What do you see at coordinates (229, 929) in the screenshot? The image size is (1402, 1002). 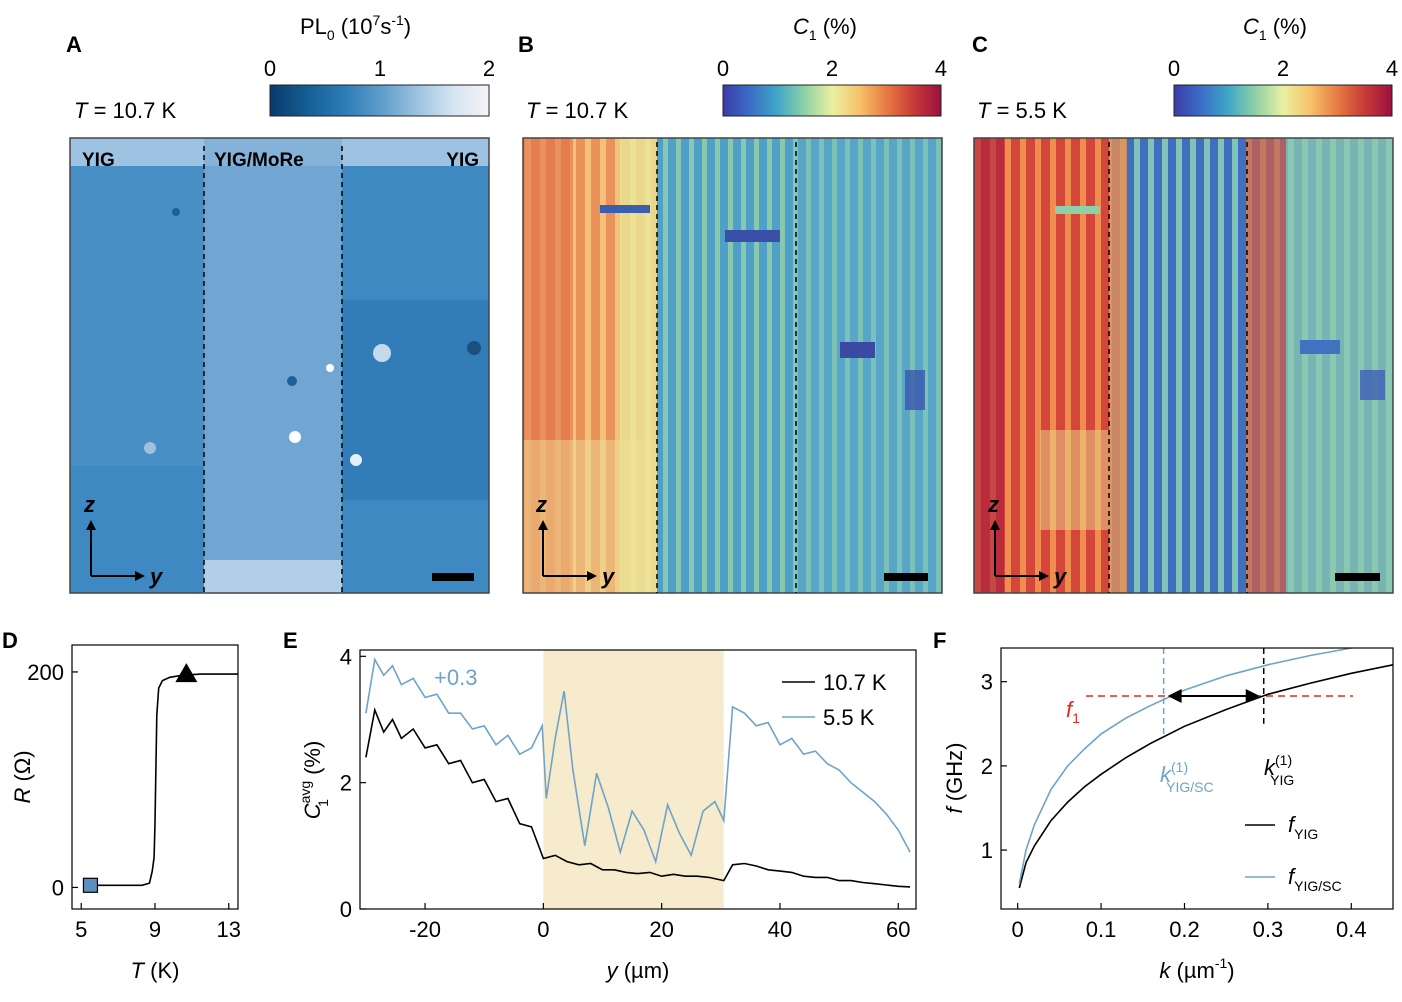 I see `x-tick-label-d: 13` at bounding box center [229, 929].